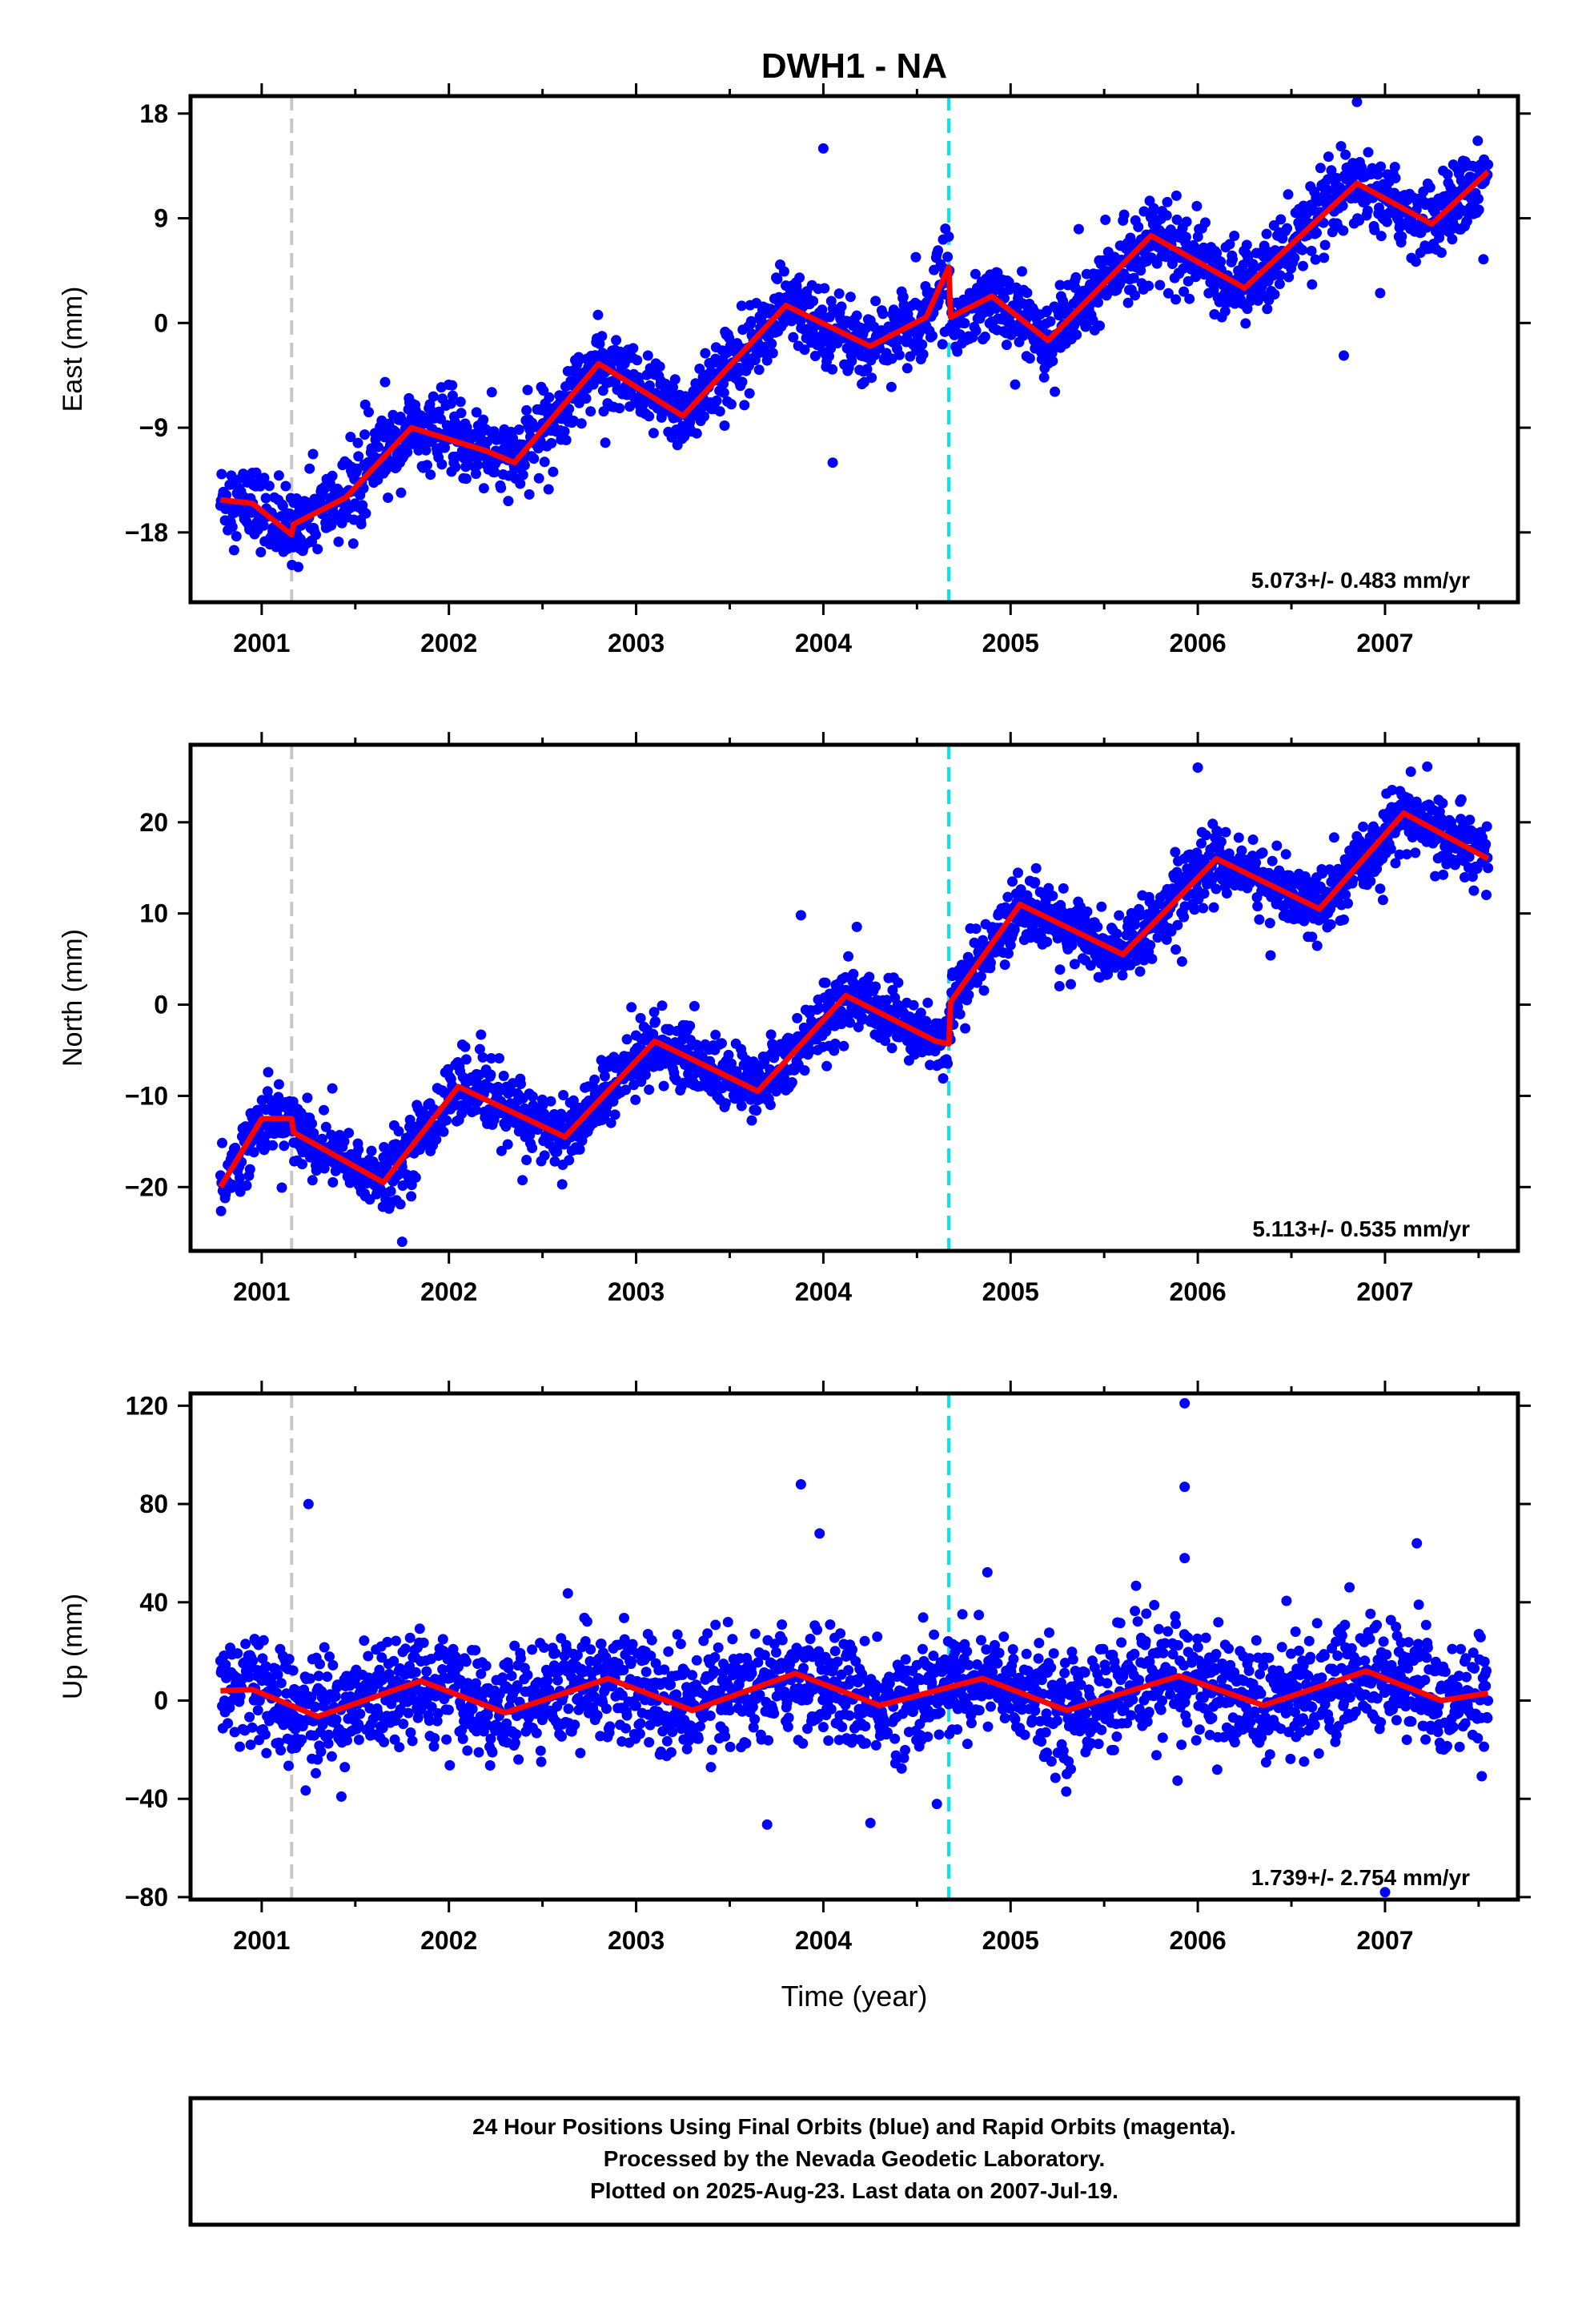  Describe the element at coordinates (154, 113) in the screenshot. I see `y-tick-label: 18` at that location.